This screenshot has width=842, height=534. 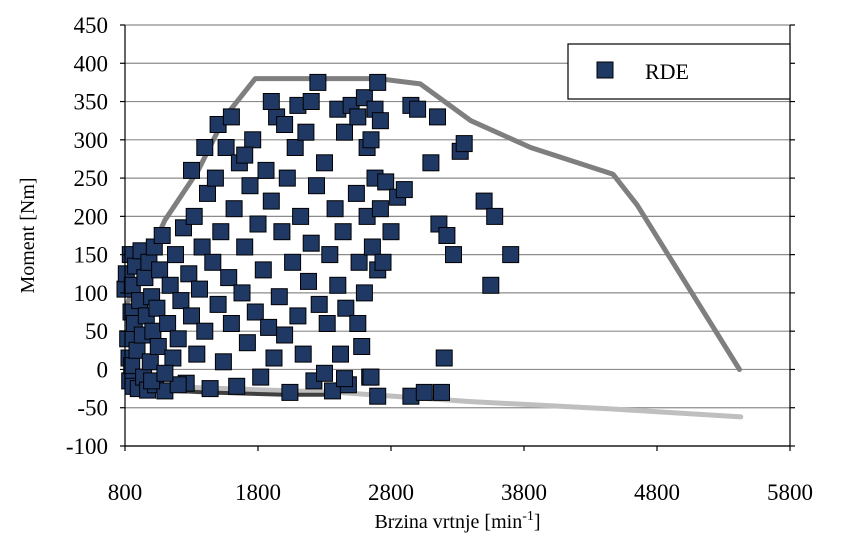 What do you see at coordinates (91, 102) in the screenshot?
I see `y-tick-label-9: 350` at bounding box center [91, 102].